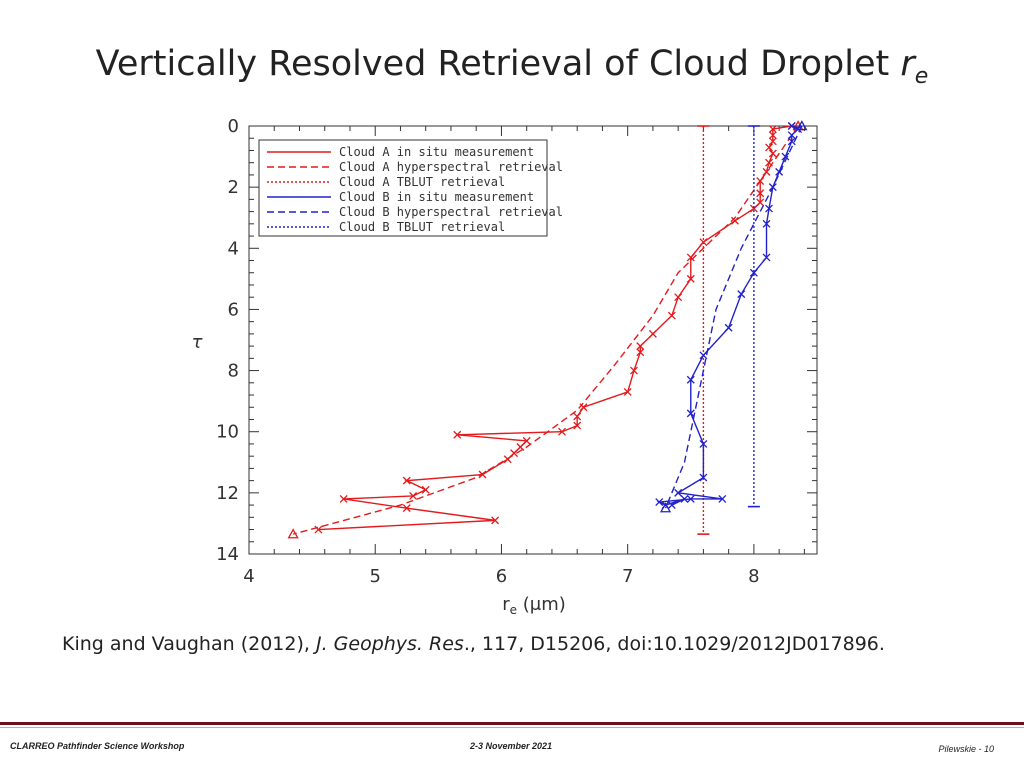 The height and width of the screenshot is (768, 1024). What do you see at coordinates (422, 227) in the screenshot?
I see `legend-label: Cloud B TBLUT retrieval` at bounding box center [422, 227].